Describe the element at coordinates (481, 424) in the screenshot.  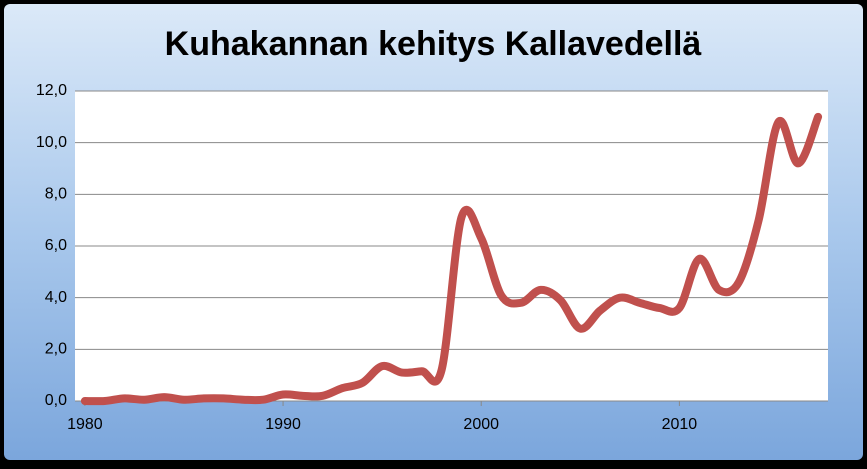
I see `x-tick-label: 2000` at that location.